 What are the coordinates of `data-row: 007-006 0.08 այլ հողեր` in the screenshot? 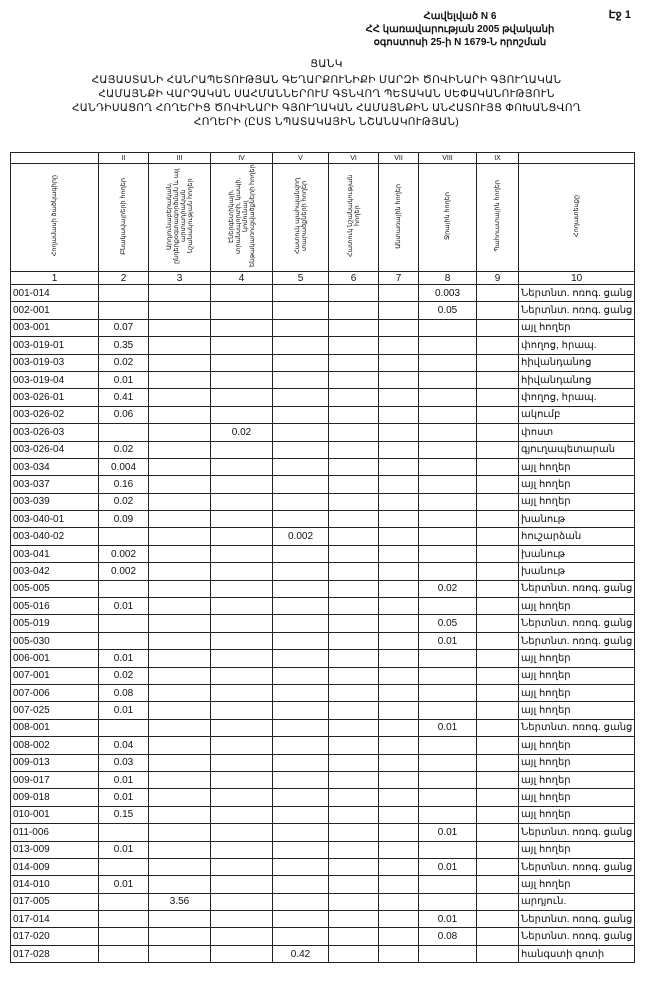 It's located at (323, 693).